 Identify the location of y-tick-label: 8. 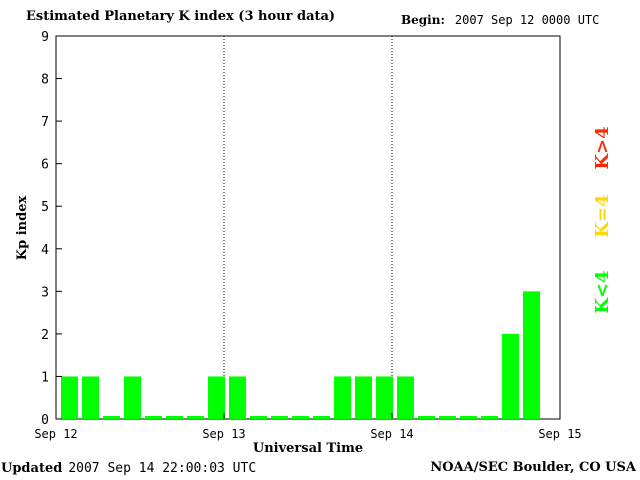
(45, 80).